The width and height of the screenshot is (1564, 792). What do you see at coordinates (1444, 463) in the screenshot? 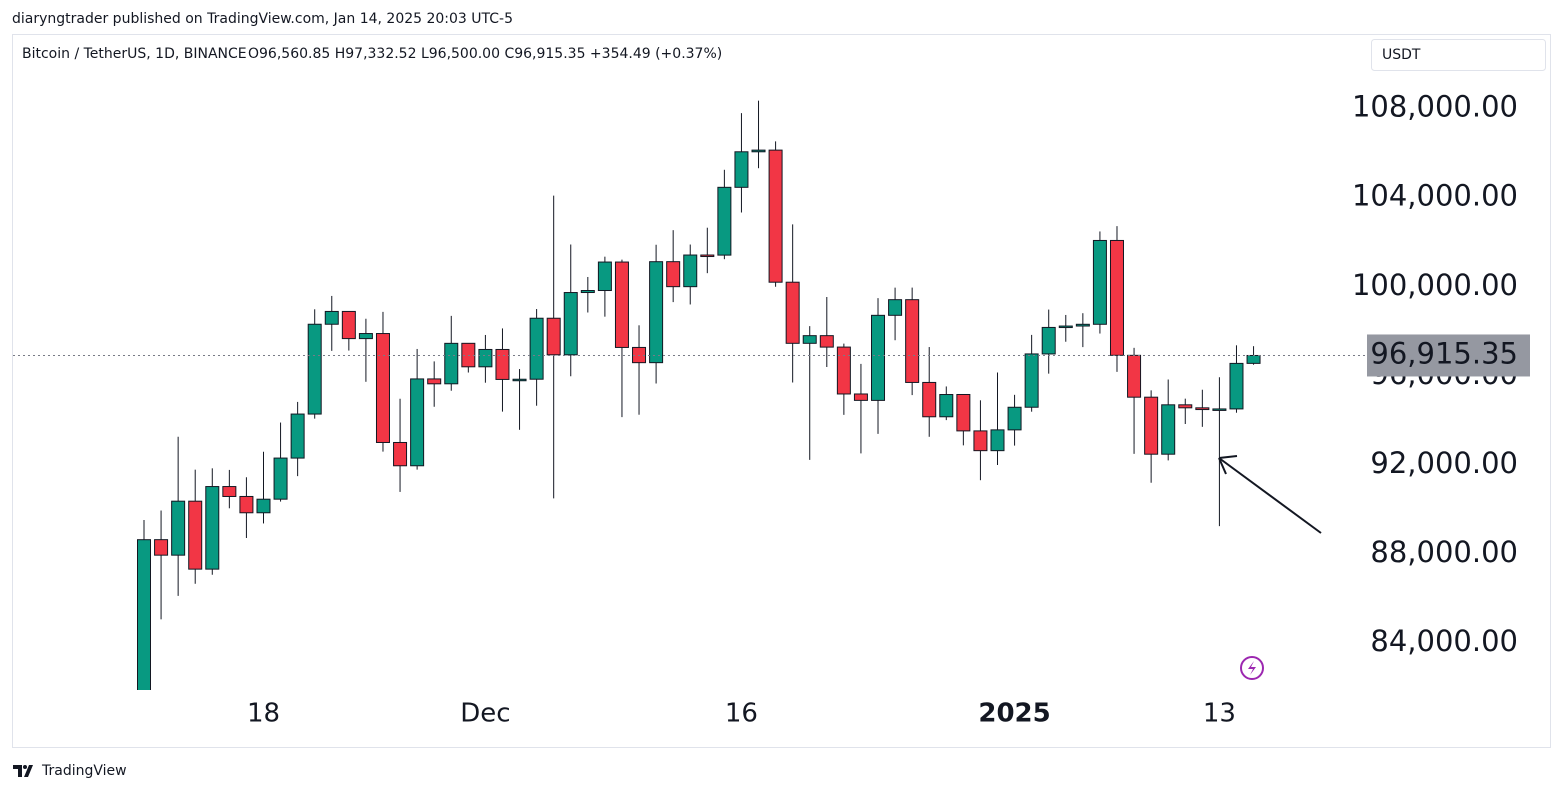
I see `y-tick-label: 92,000.00` at bounding box center [1444, 463].